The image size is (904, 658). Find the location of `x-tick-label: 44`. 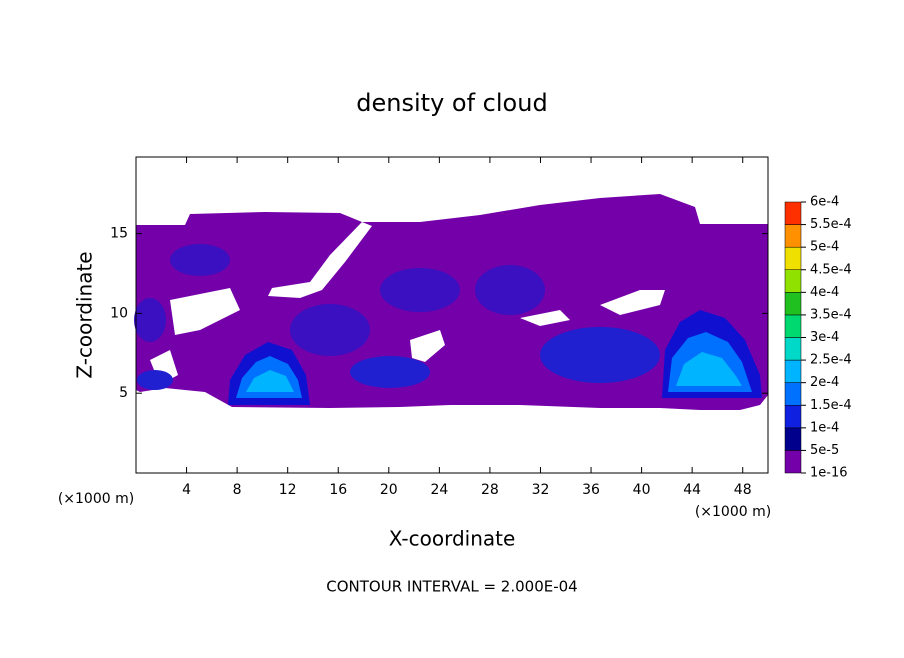

x-tick-label: 44 is located at coordinates (692, 490).